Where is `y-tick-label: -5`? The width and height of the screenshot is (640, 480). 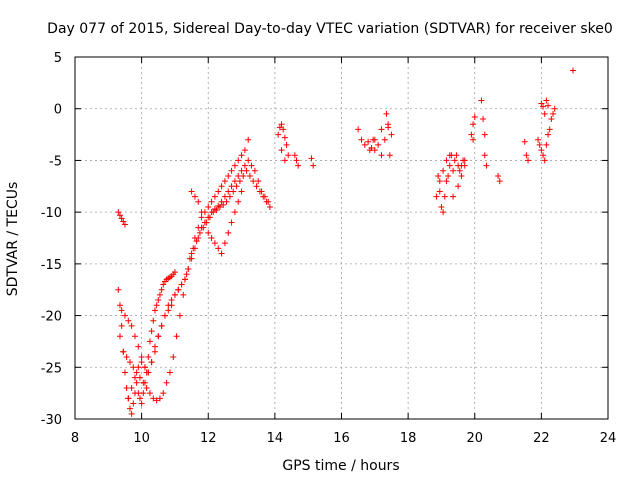 y-tick-label: -5 is located at coordinates (55, 161).